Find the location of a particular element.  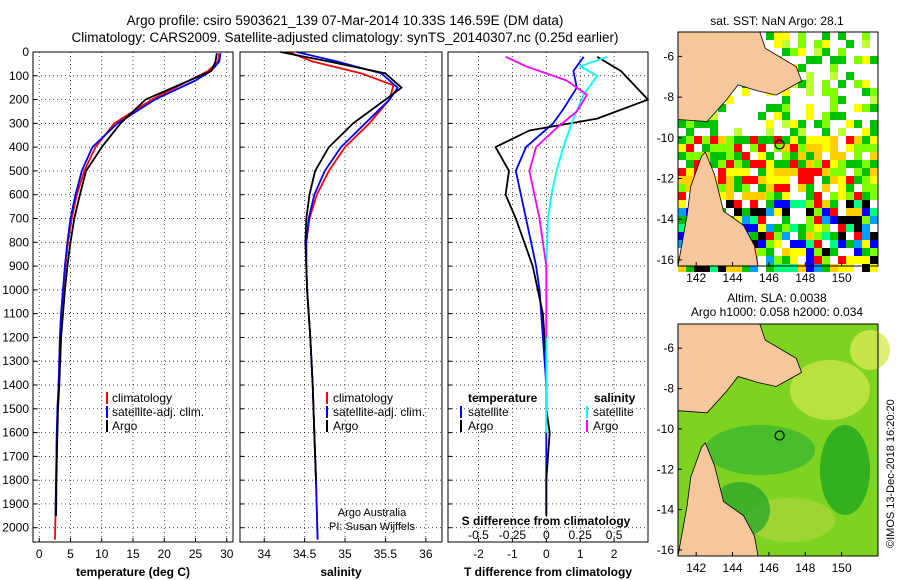

temperature-line-argo is located at coordinates (136, 284).